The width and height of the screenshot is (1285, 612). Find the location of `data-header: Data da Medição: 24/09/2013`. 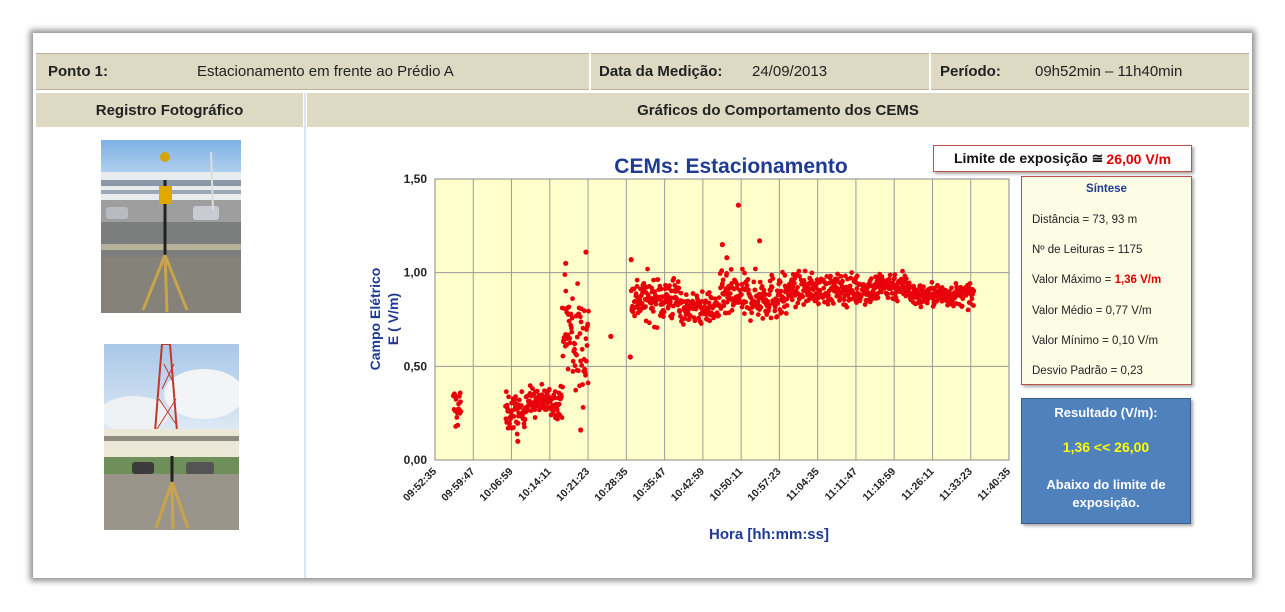

data-header: Data da Medição: 24/09/2013 is located at coordinates (760, 71).